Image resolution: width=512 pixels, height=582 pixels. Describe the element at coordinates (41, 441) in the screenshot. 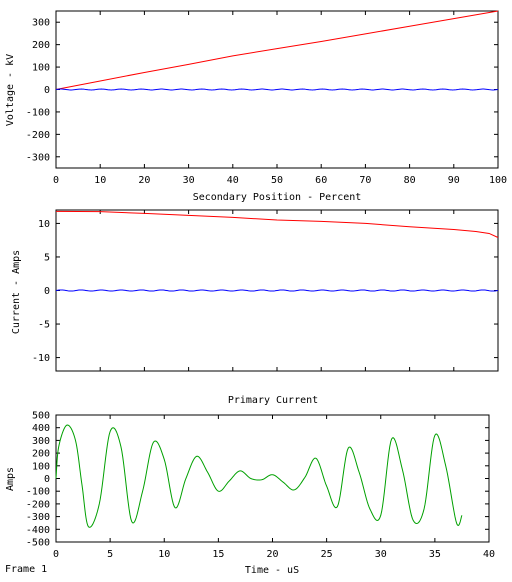

I see `time-y-tick-label: 300` at that location.